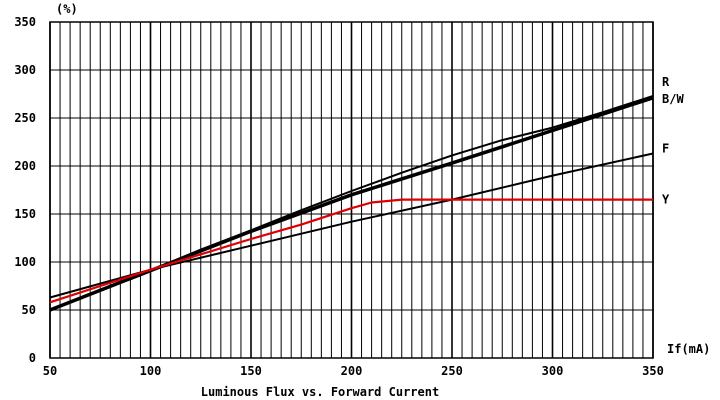  What do you see at coordinates (666, 200) in the screenshot?
I see `series-label: Y` at bounding box center [666, 200].